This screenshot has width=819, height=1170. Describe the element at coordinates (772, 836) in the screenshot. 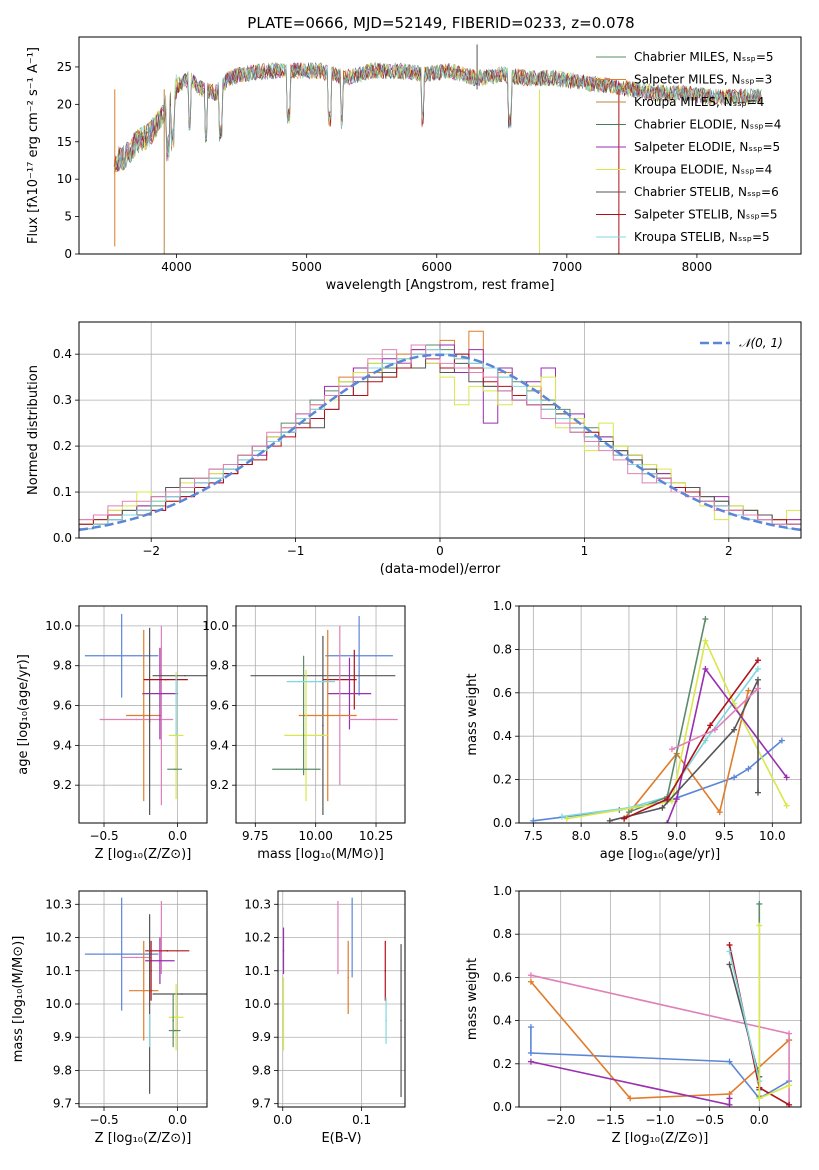

I see `x-tick-label: 10.0` at that location.